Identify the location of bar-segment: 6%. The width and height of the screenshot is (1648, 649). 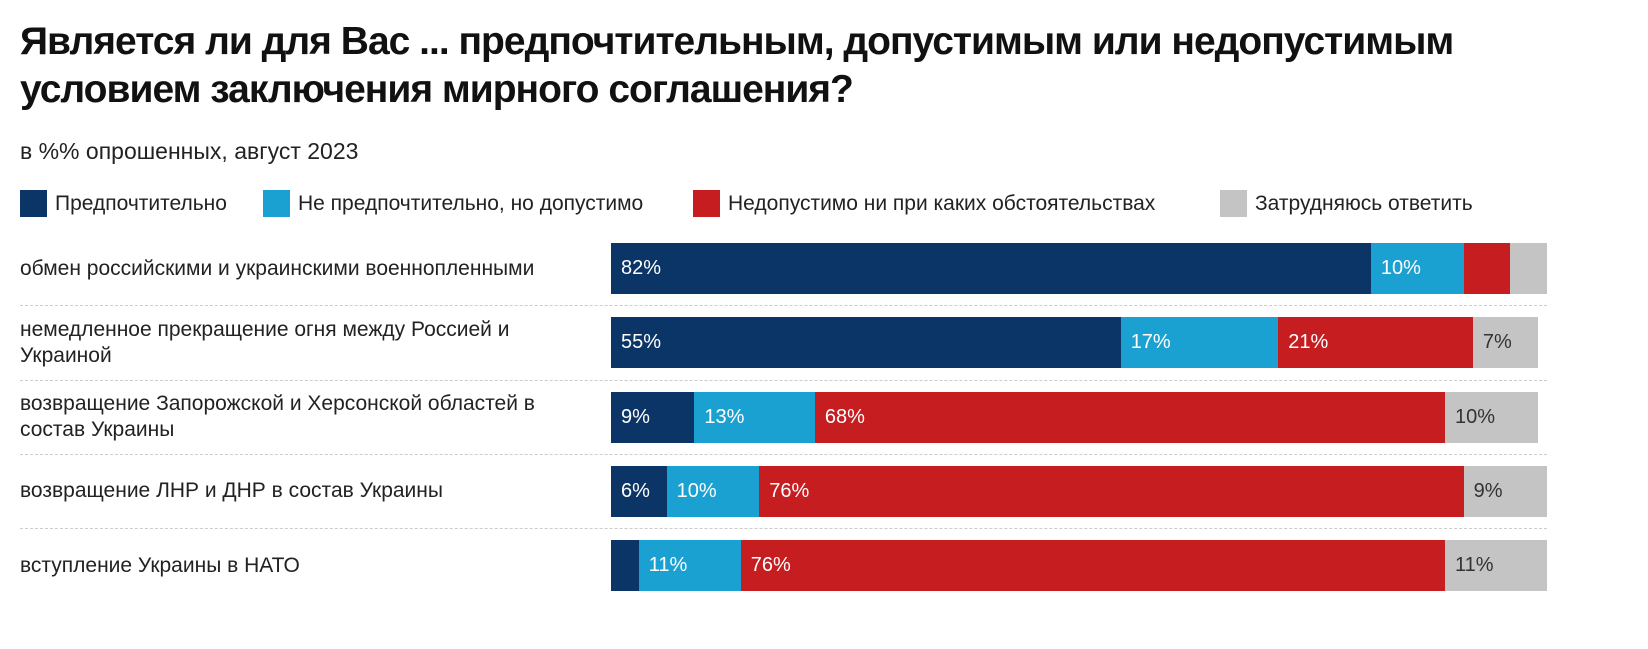
(639, 491).